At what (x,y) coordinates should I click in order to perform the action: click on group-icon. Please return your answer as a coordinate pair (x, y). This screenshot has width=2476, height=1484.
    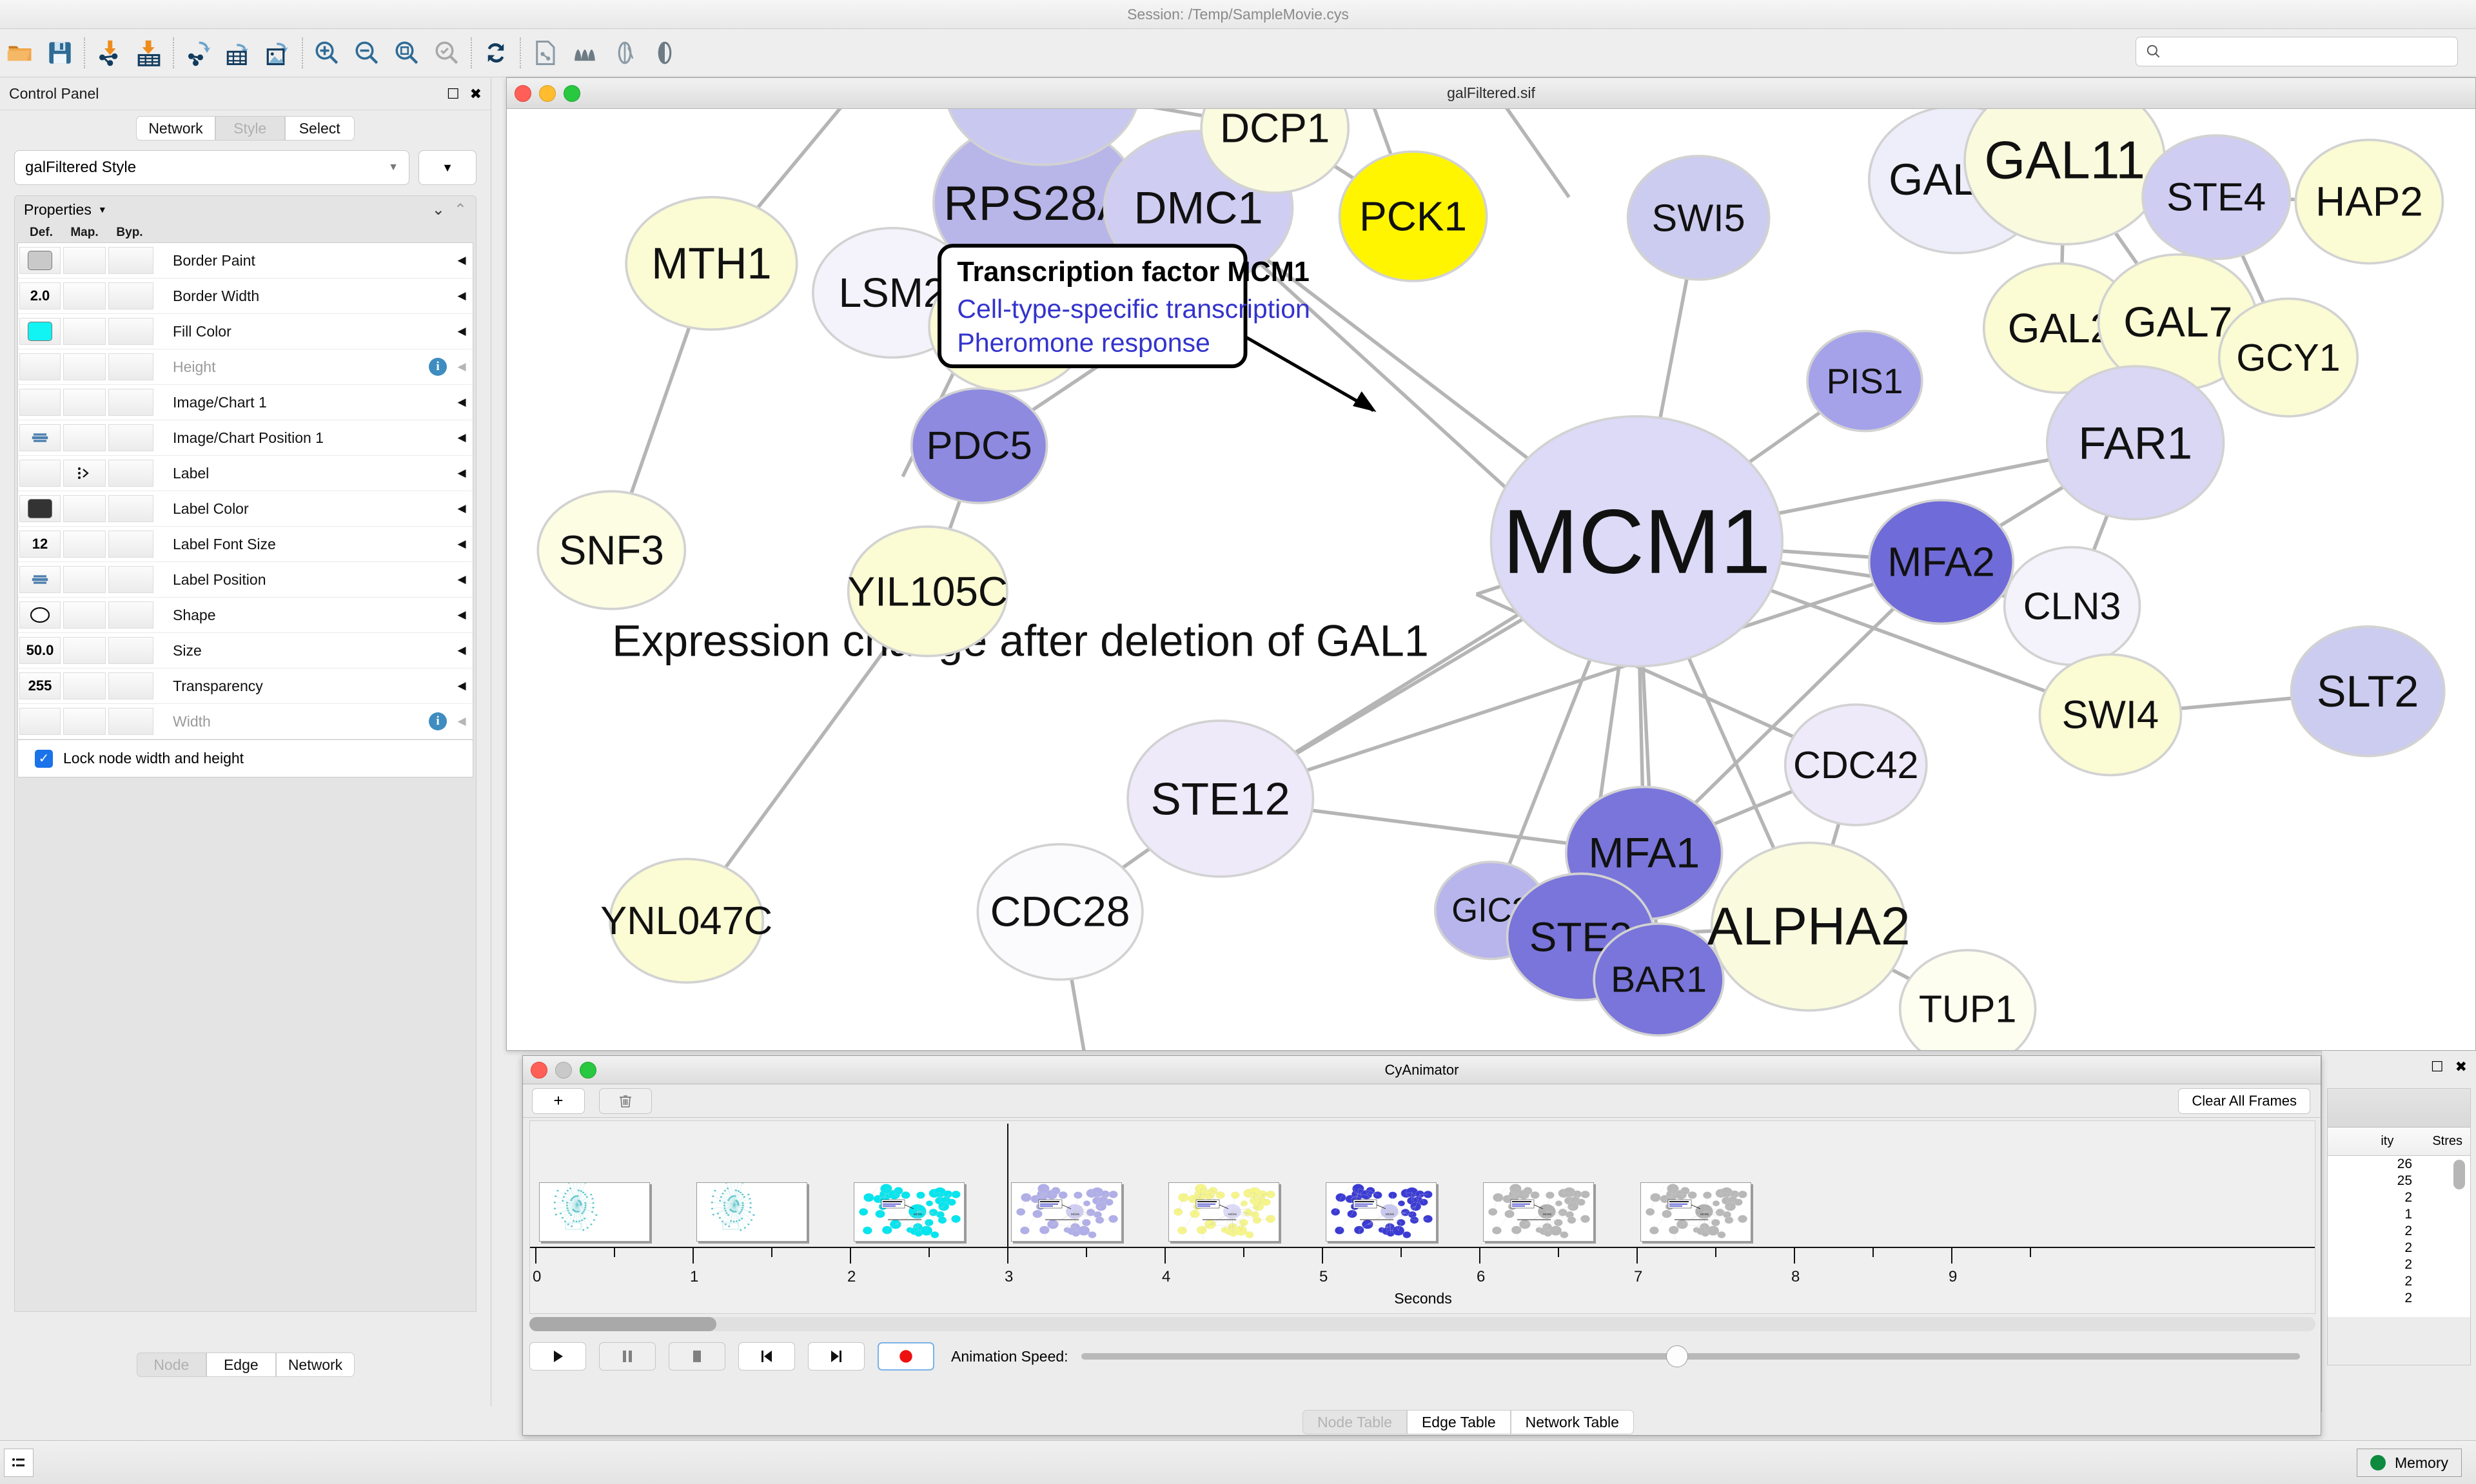
    Looking at the image, I should click on (585, 53).